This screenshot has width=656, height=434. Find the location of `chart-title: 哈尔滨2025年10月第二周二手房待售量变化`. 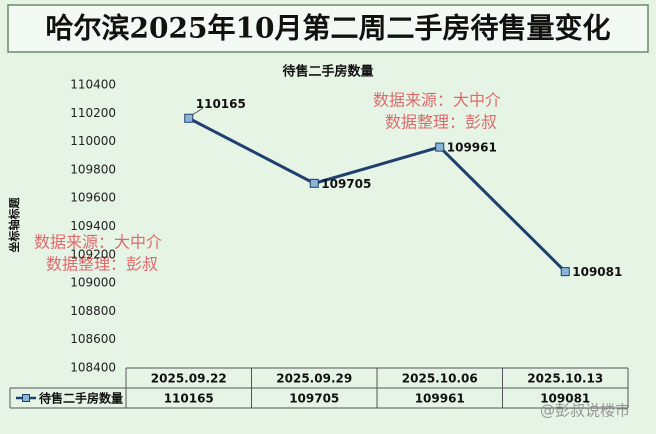

chart-title: 哈尔滨2025年10月第二周二手房待售量变化 is located at coordinates (328, 28).